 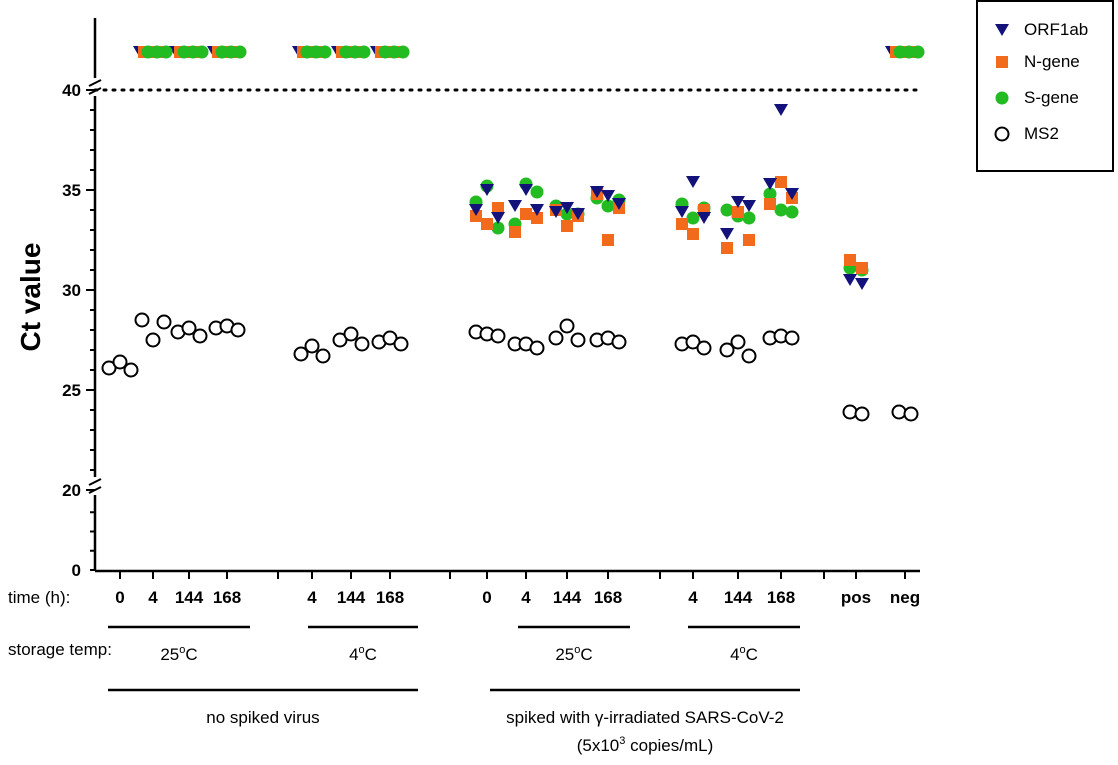 What do you see at coordinates (76, 570) in the screenshot?
I see `y-tick-label: 0` at bounding box center [76, 570].